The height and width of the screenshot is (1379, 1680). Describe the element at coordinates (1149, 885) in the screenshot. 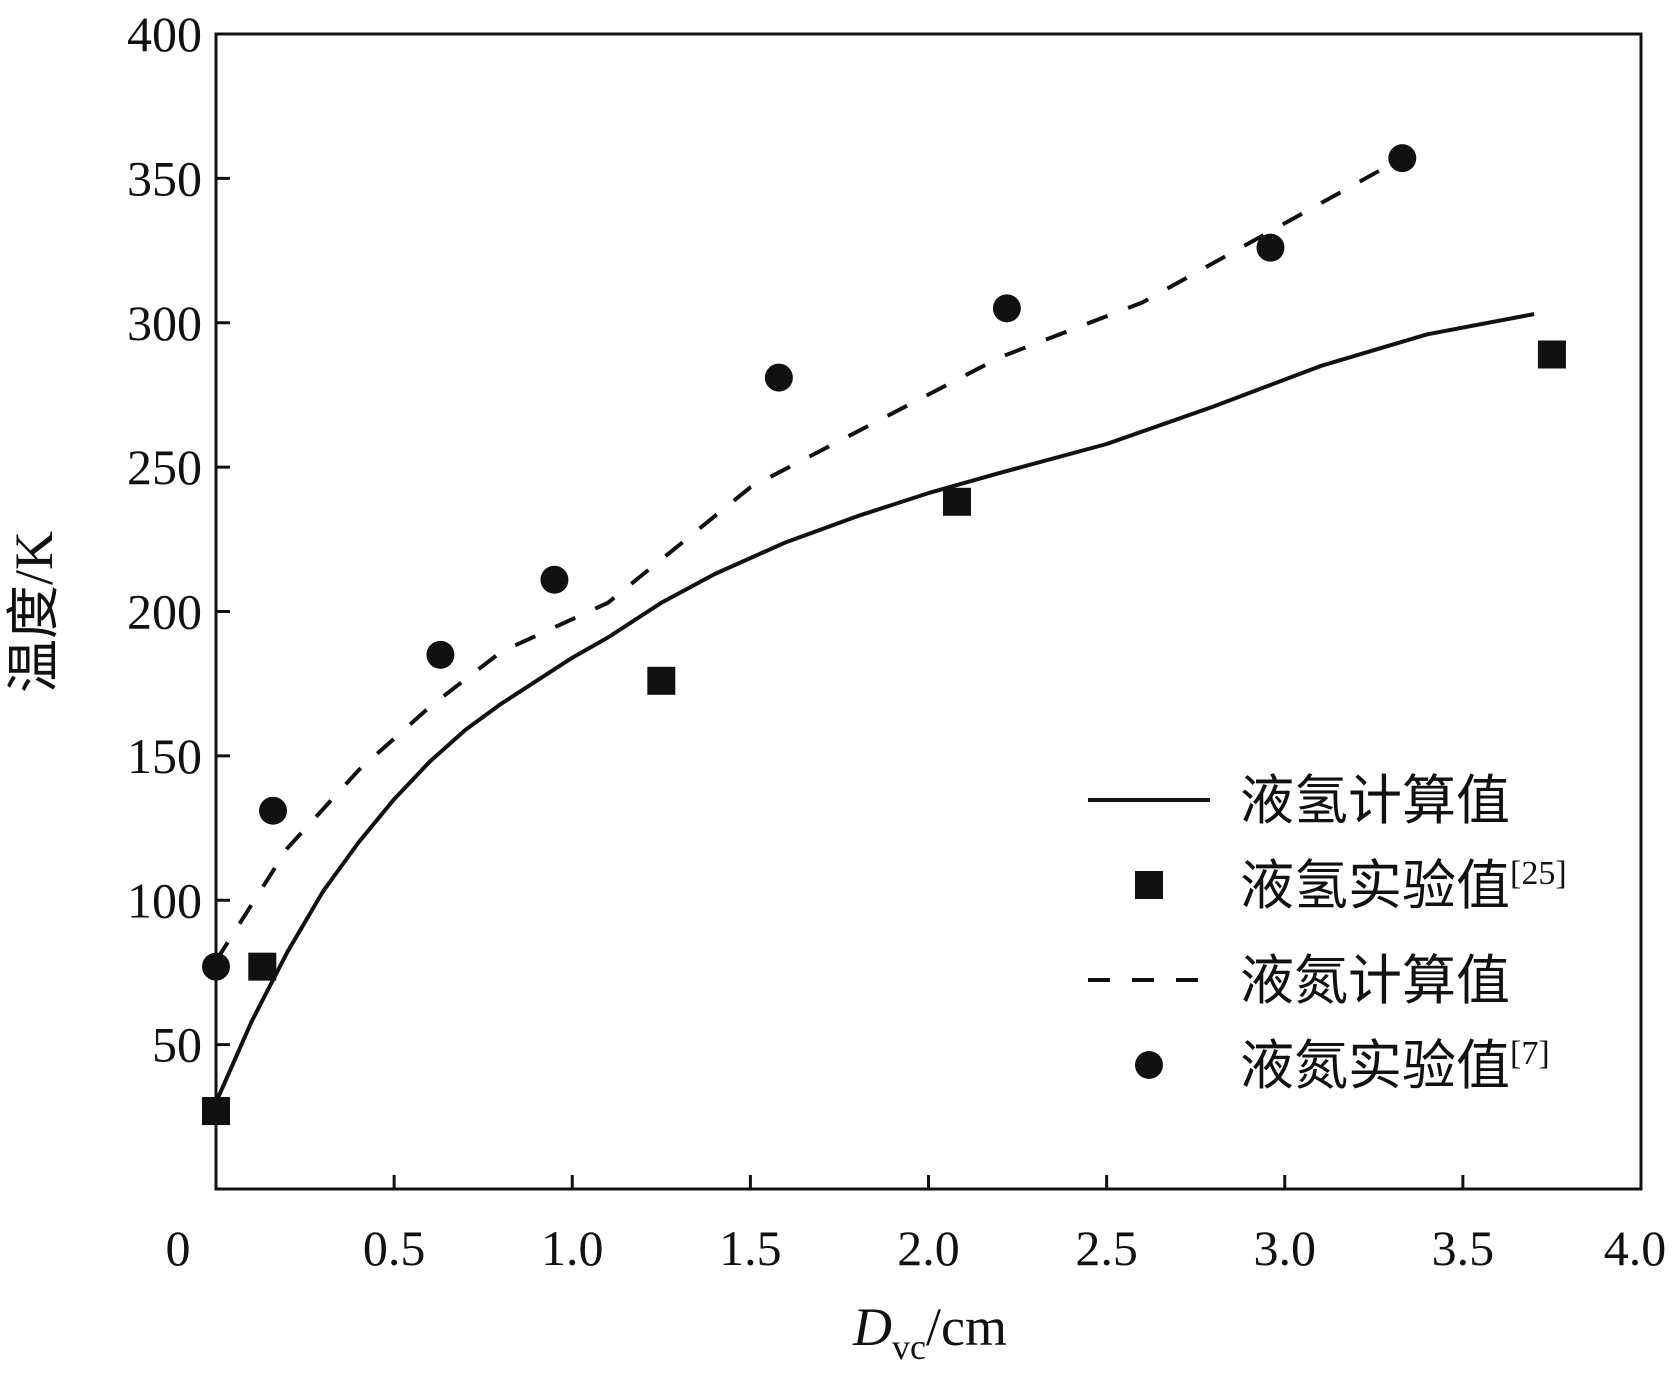

I see `legend-square-symbol` at that location.